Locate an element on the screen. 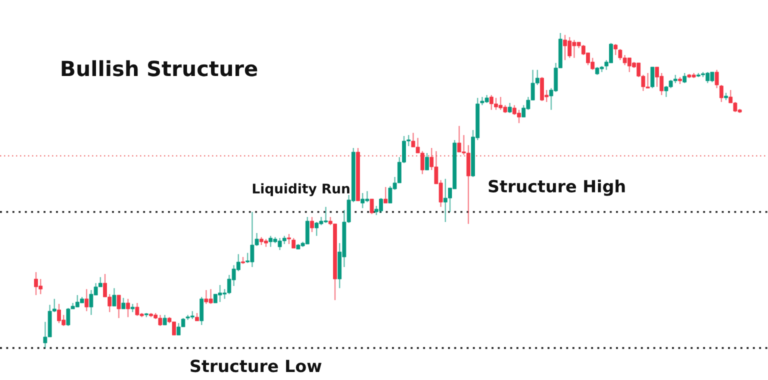 The image size is (768, 380). text: Bullish Structure is located at coordinates (160, 68).